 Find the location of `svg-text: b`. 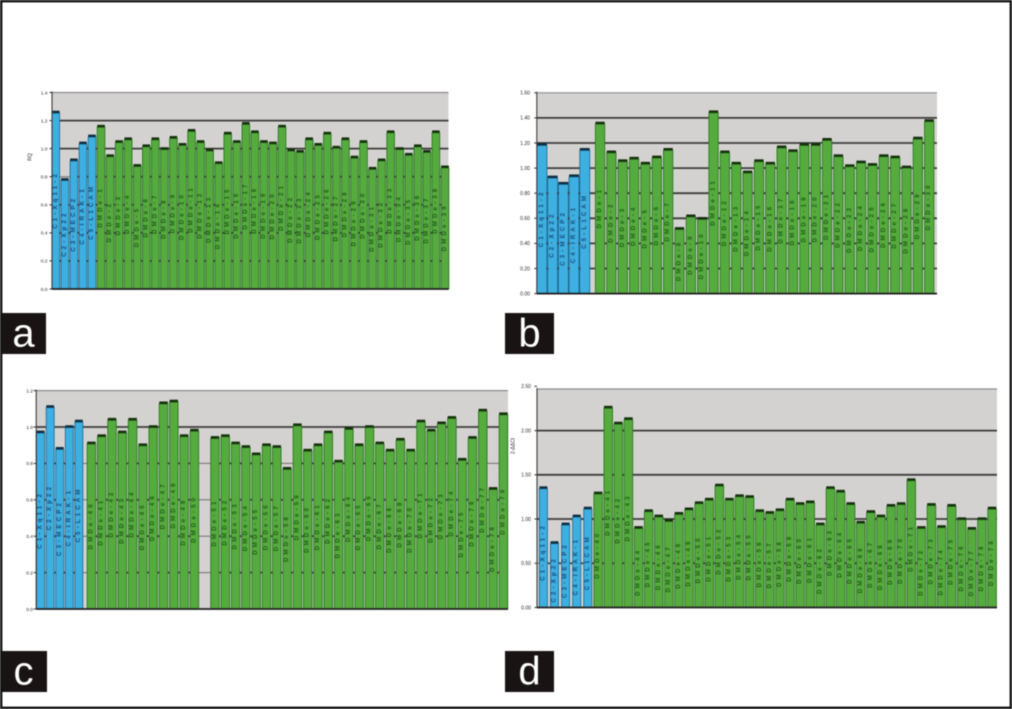

svg-text: b is located at coordinates (529, 334).